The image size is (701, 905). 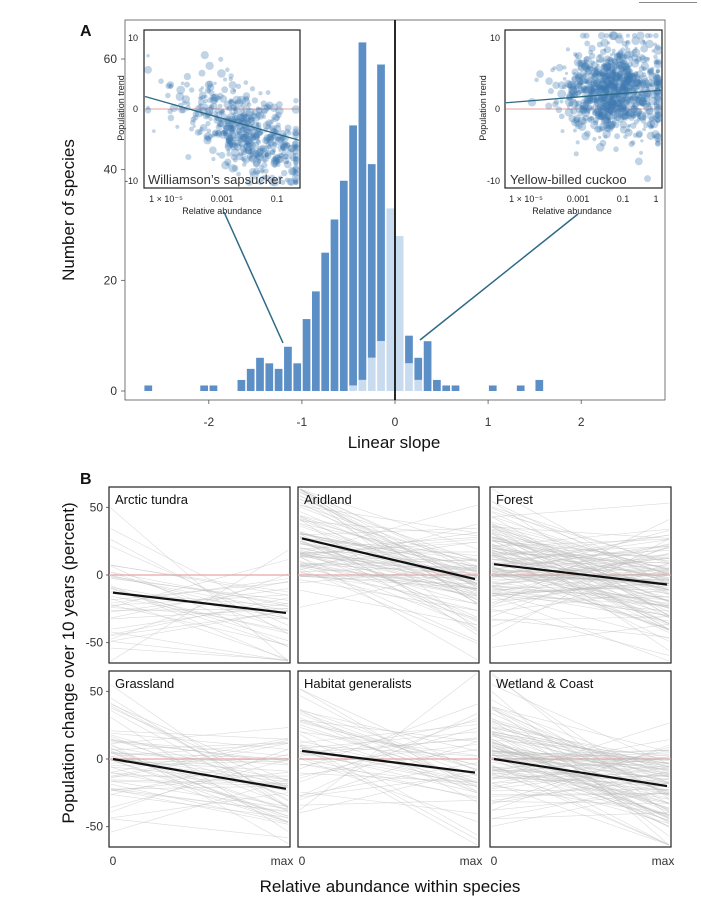 What do you see at coordinates (358, 683) in the screenshot?
I see `facet-title: Habitat generalists` at bounding box center [358, 683].